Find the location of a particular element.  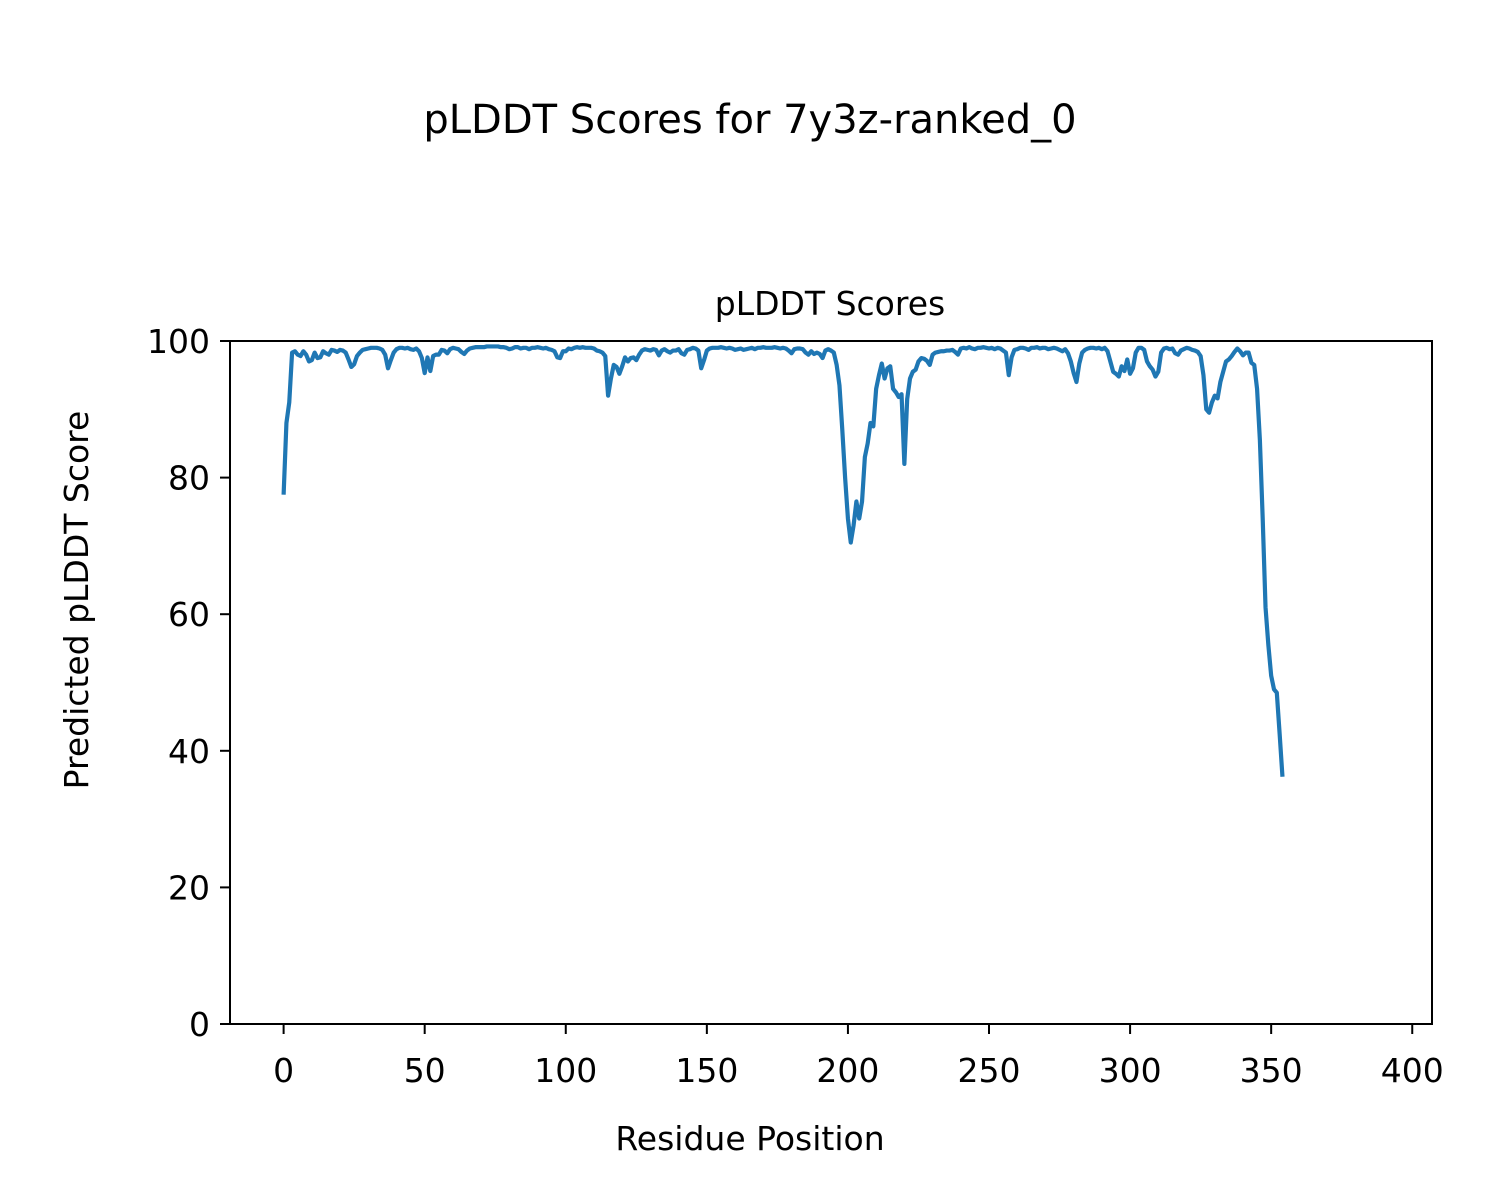

x-axis: 0 50 100 150 200 250 300 350 400 is located at coordinates (858, 1057).